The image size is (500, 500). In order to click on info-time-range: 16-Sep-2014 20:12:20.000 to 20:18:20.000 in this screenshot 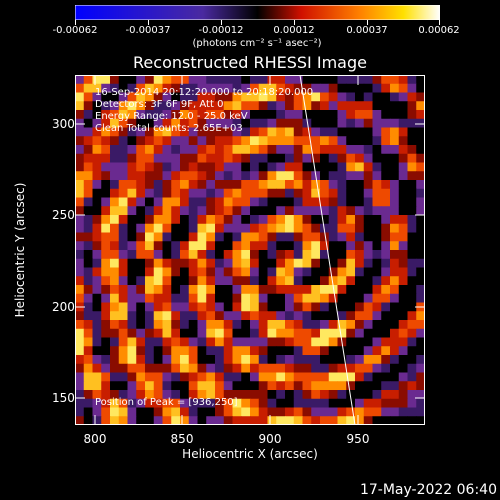, I will do `click(204, 92)`.